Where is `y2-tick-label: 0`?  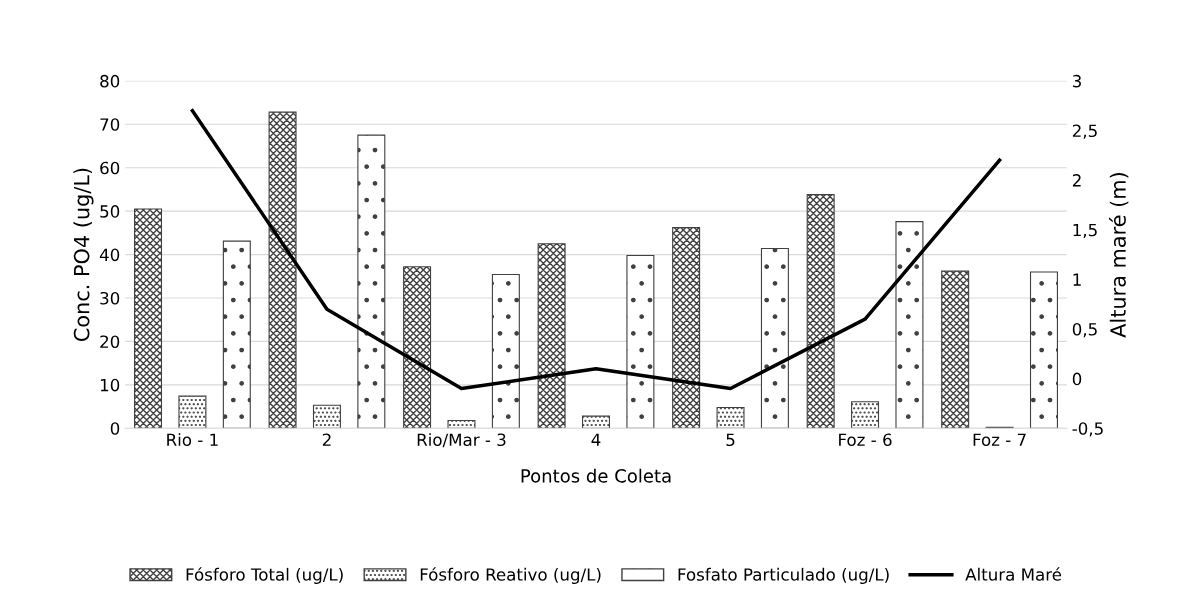 y2-tick-label: 0 is located at coordinates (1077, 379).